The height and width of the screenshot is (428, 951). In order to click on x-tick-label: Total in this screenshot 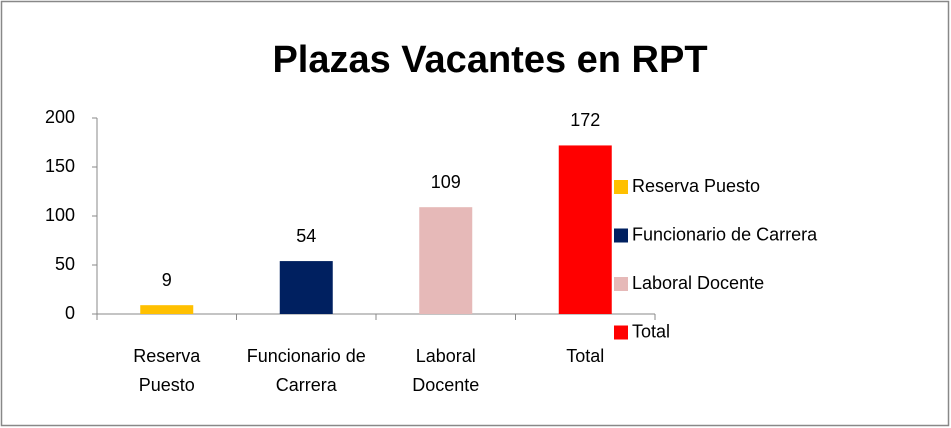, I will do `click(585, 356)`.